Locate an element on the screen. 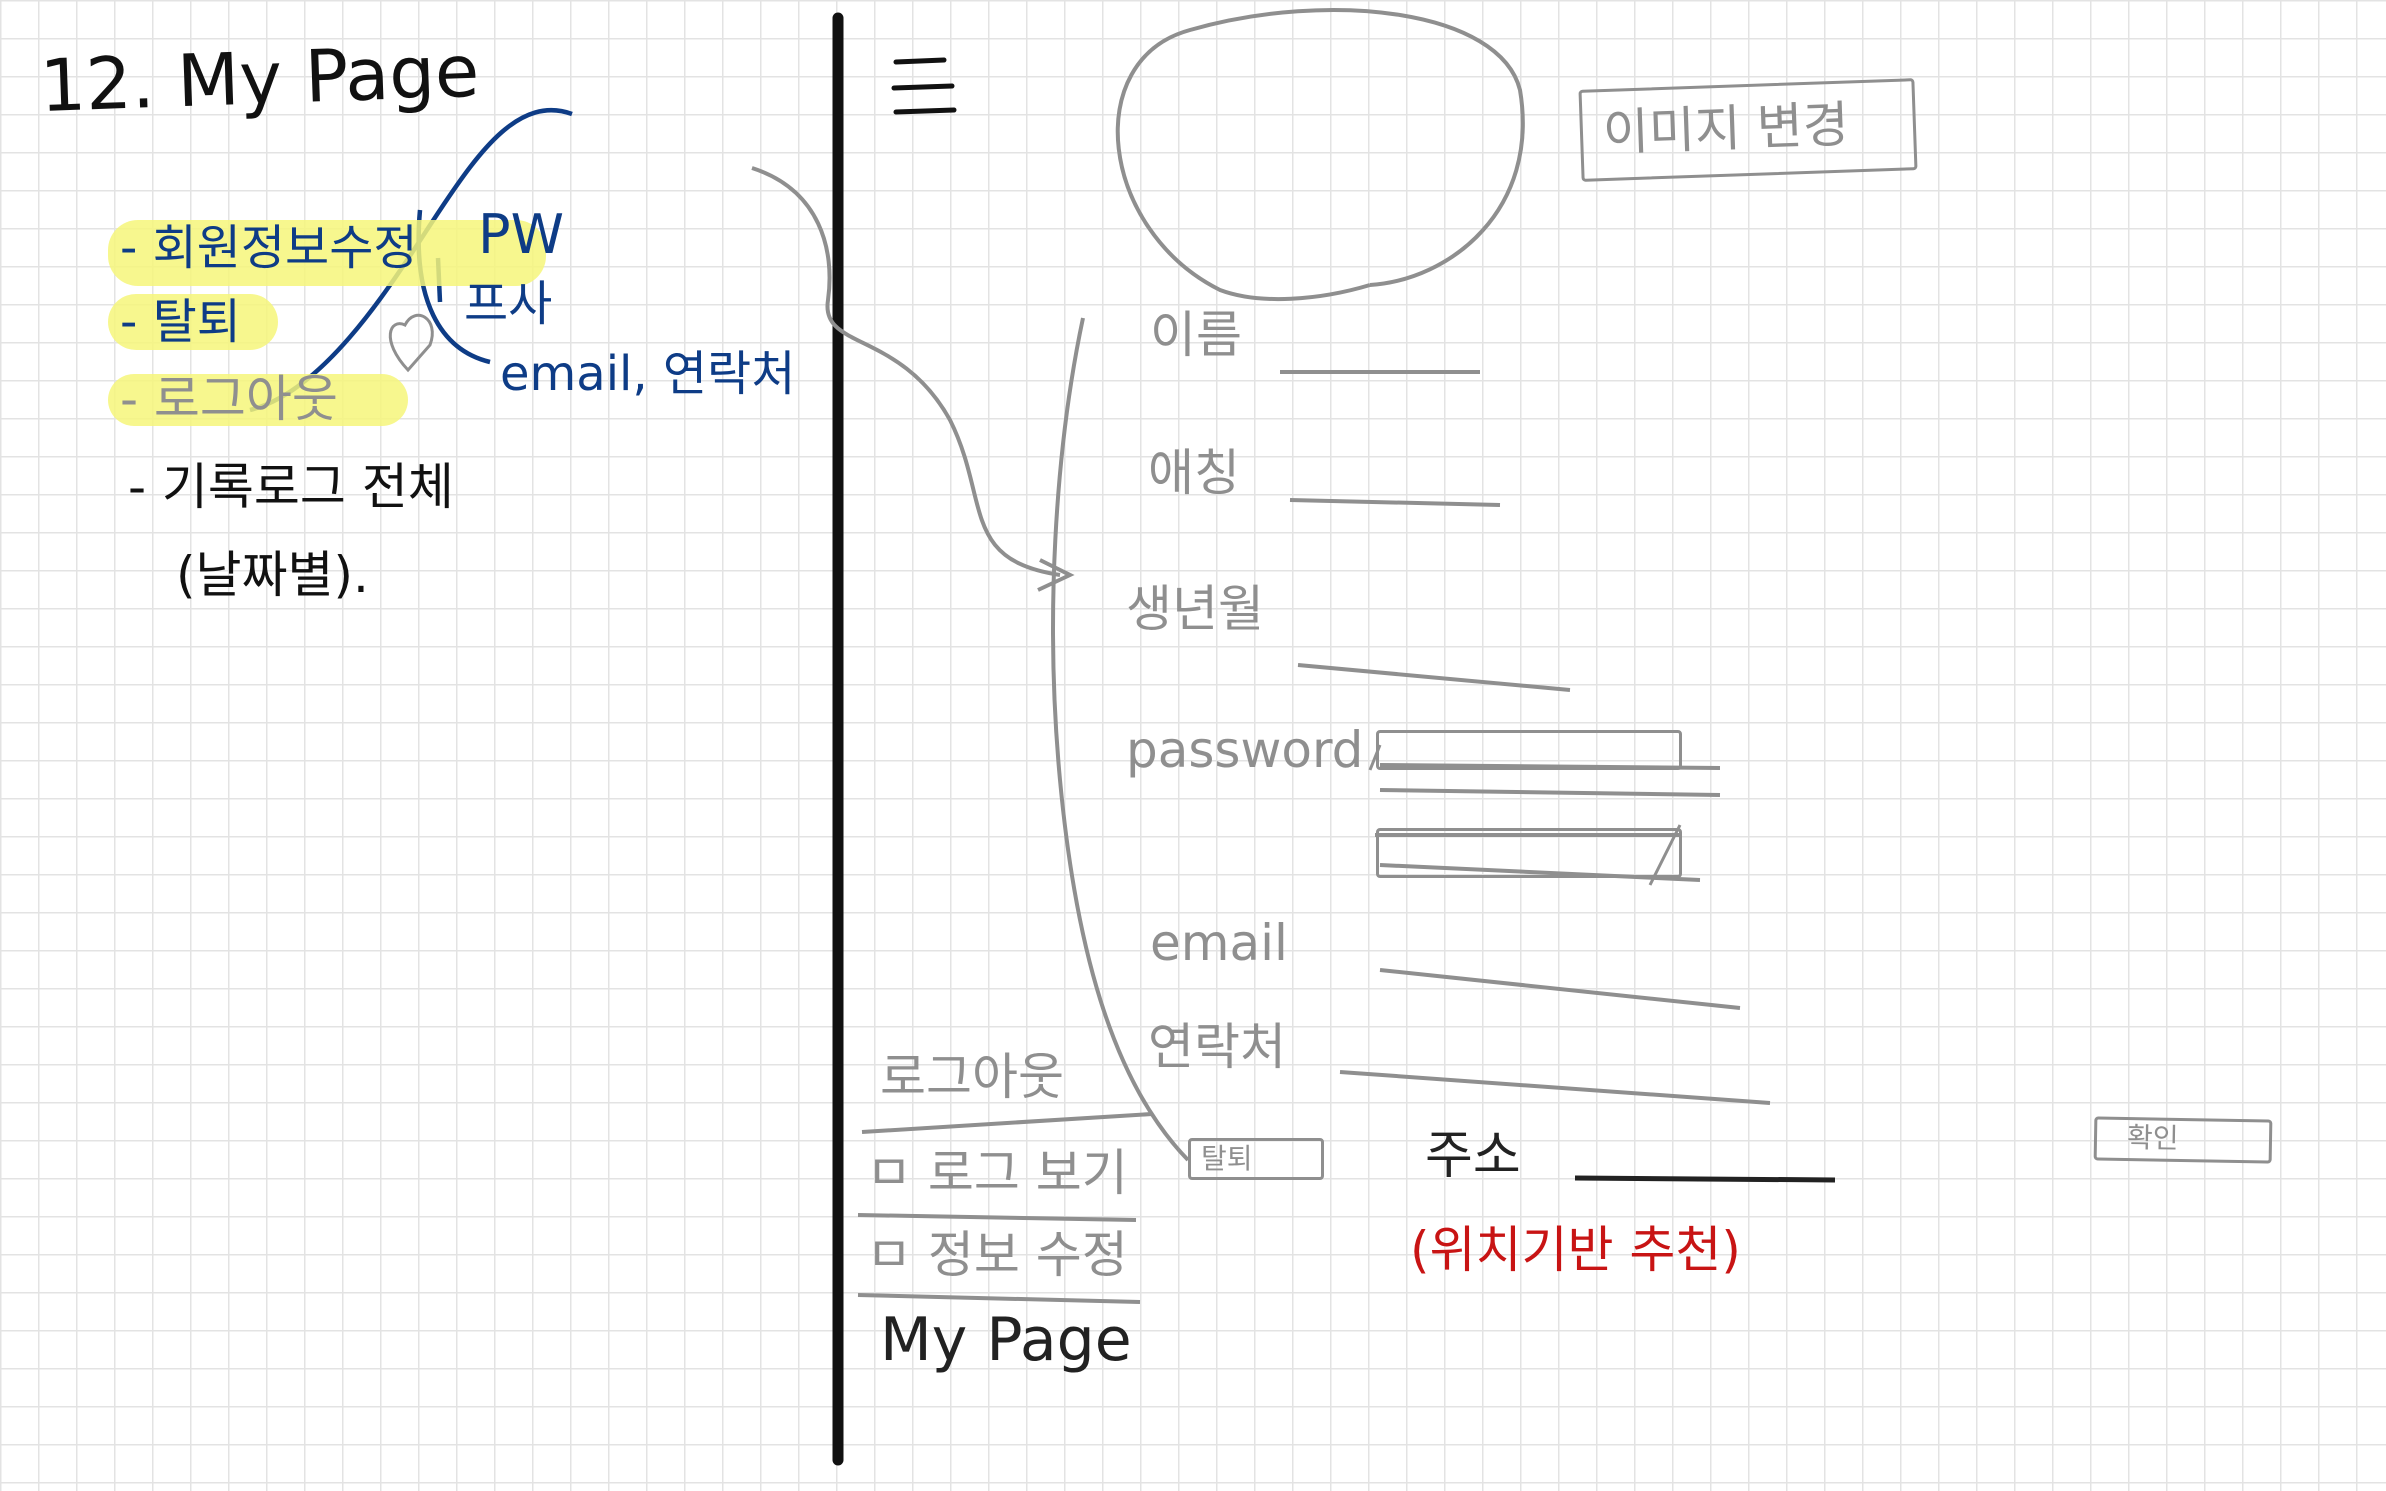 The height and width of the screenshot is (1491, 2386). note-item-edit-info: - 회원정보수정 is located at coordinates (269, 248).